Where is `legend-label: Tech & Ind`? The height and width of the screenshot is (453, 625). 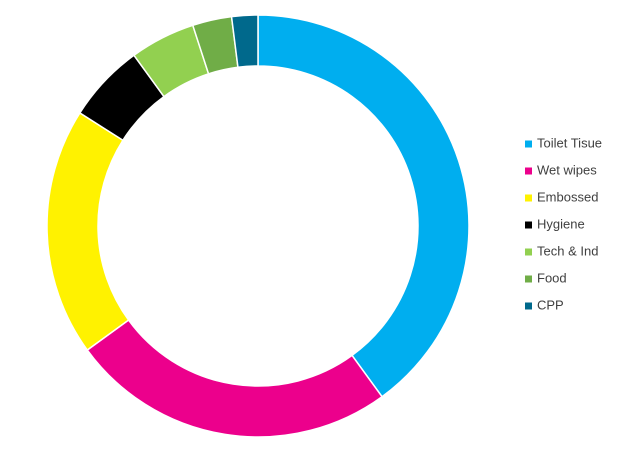
legend-label: Tech & Ind is located at coordinates (567, 250).